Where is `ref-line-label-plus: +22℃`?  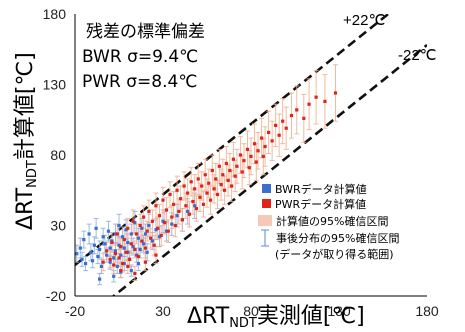
ref-line-label-plus: +22℃ is located at coordinates (364, 20).